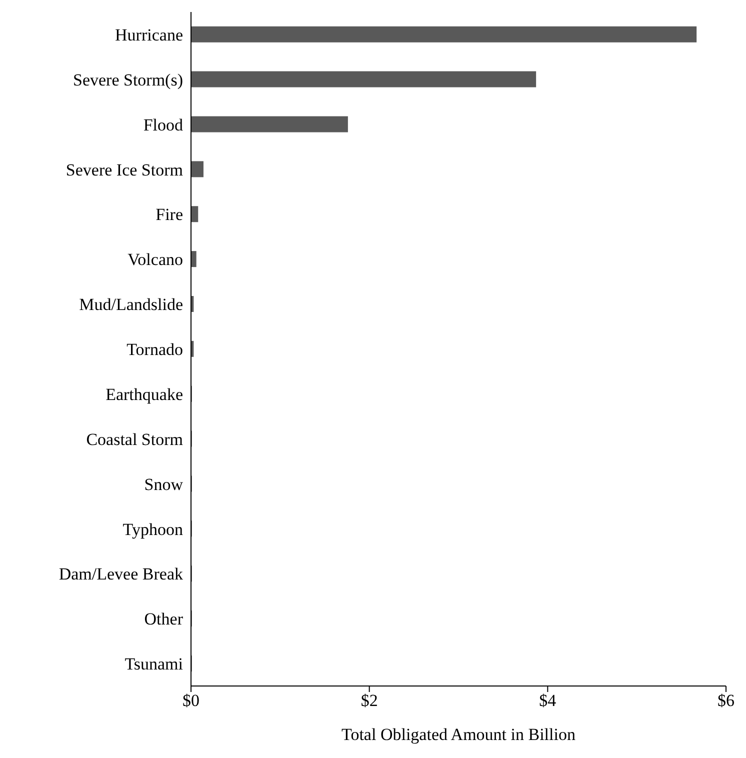 This screenshot has height=758, width=746. I want to click on y-tick-label: Severe Ice Storm, so click(124, 170).